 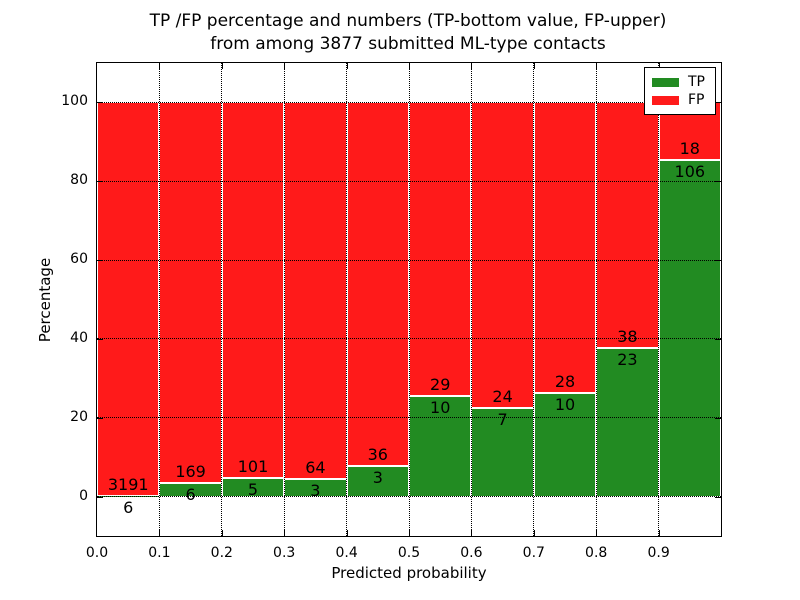 I want to click on bar-label-fp: 3191, so click(x=128, y=484).